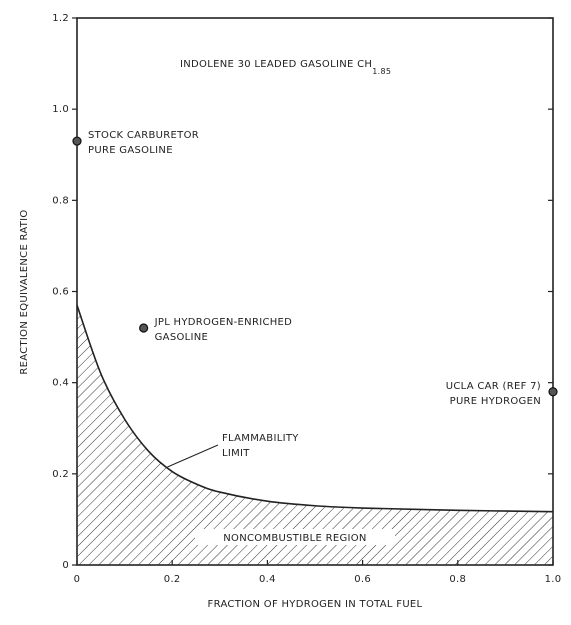  Describe the element at coordinates (493, 386) in the screenshot. I see `point-label-line: UCLA CAR (REF 7)` at that location.